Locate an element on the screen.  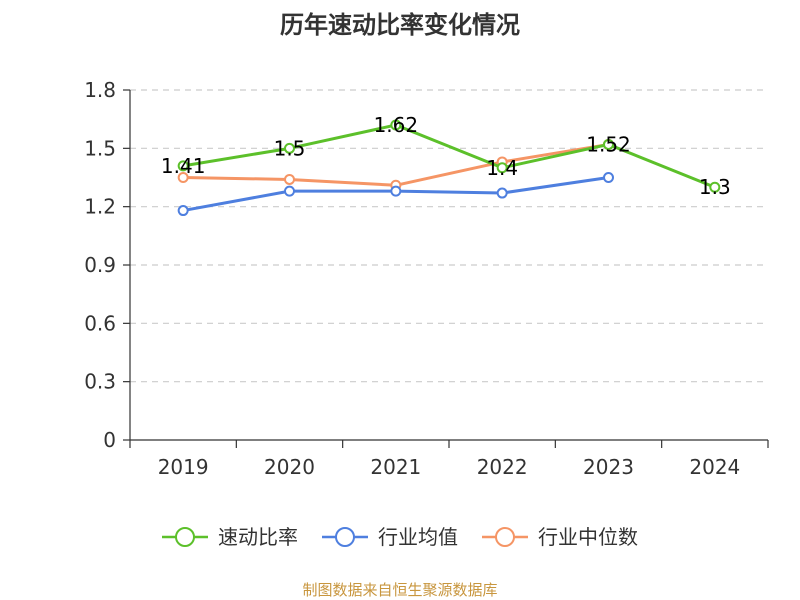
data-label: 1.4 is located at coordinates (502, 168).